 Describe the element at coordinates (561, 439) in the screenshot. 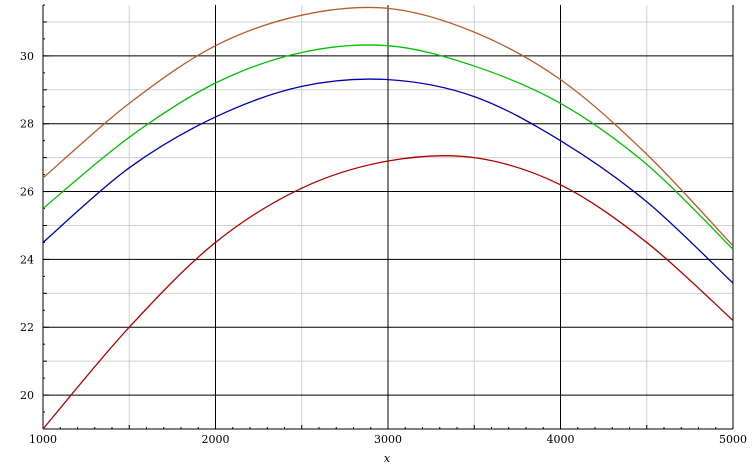

I see `x-tick-label: 4000` at that location.